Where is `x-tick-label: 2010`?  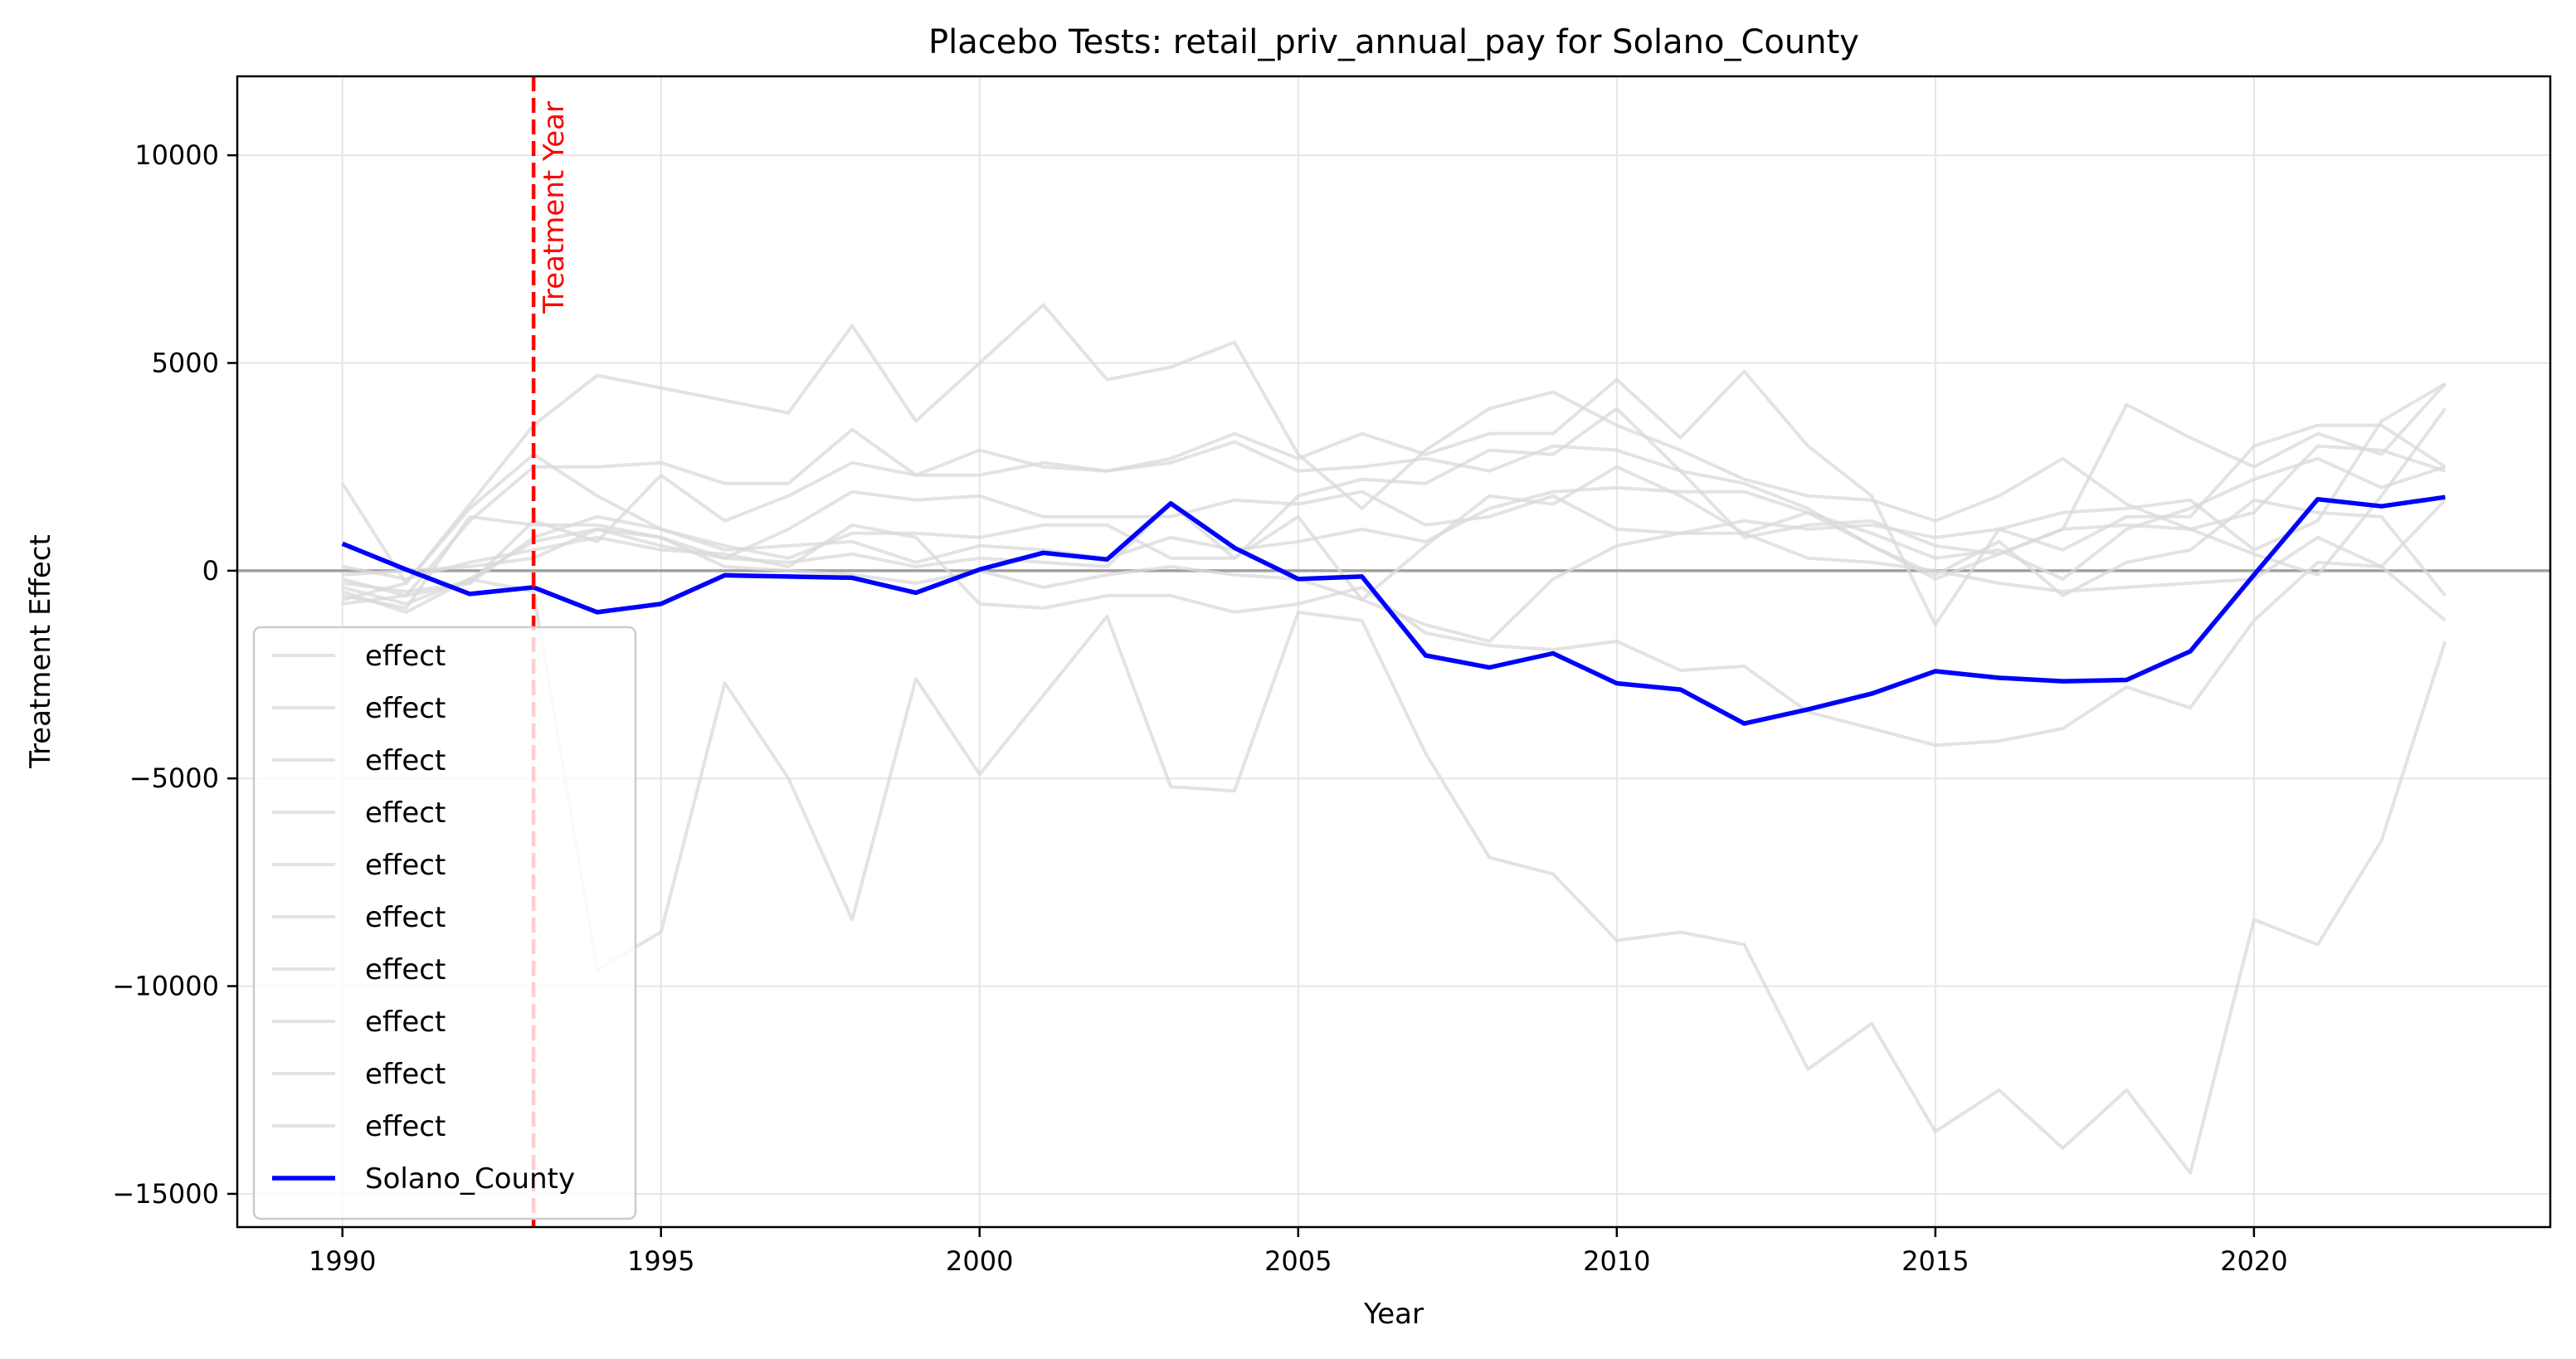
x-tick-label: 2010 is located at coordinates (1616, 1261).